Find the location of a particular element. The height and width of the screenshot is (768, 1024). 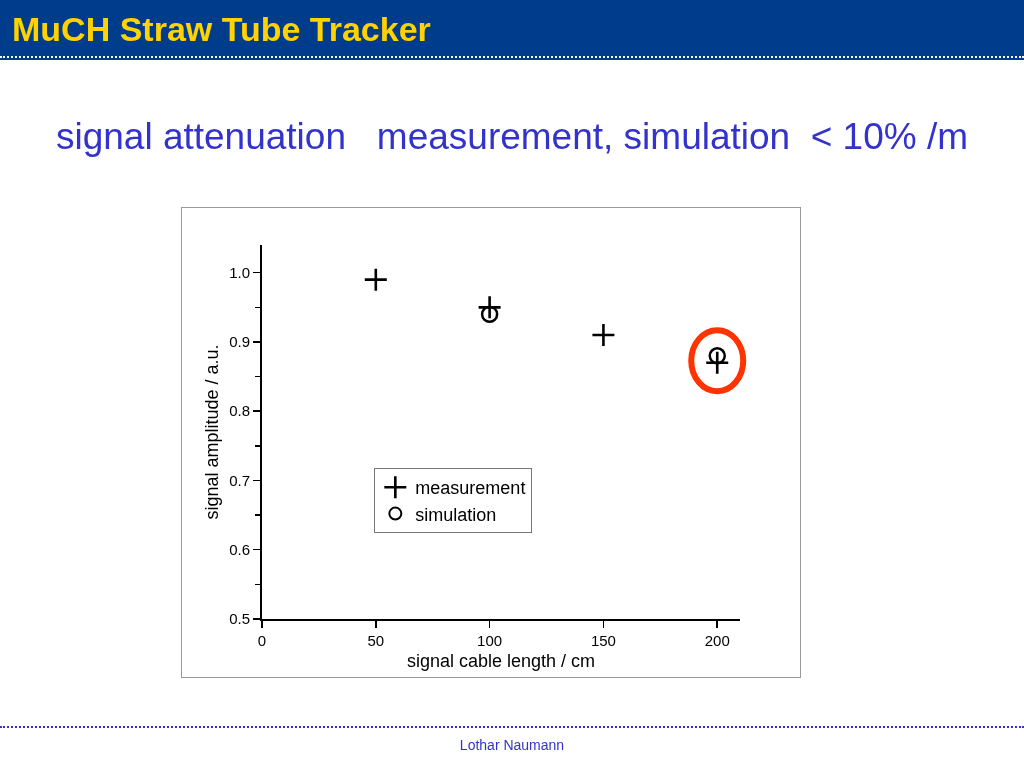

x-tick-label: 100 is located at coordinates (490, 640).